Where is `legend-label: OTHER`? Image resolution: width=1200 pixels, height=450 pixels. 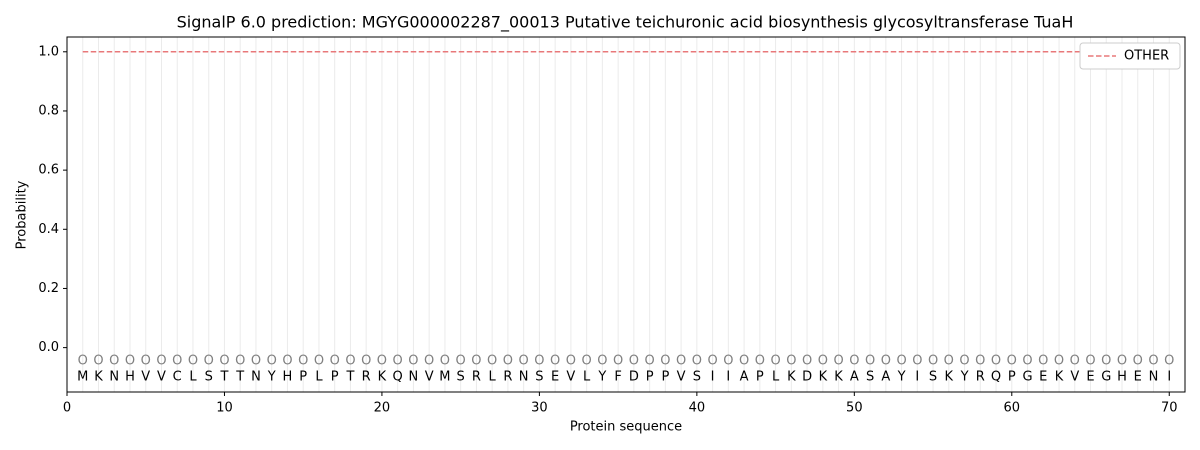
legend-label: OTHER is located at coordinates (1146, 56).